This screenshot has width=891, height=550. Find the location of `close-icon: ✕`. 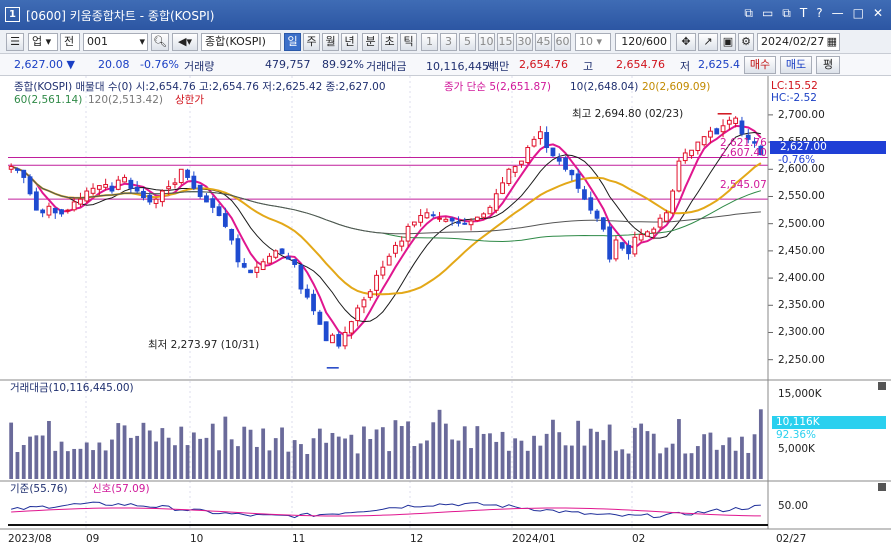

close-icon: ✕ is located at coordinates (877, 13).